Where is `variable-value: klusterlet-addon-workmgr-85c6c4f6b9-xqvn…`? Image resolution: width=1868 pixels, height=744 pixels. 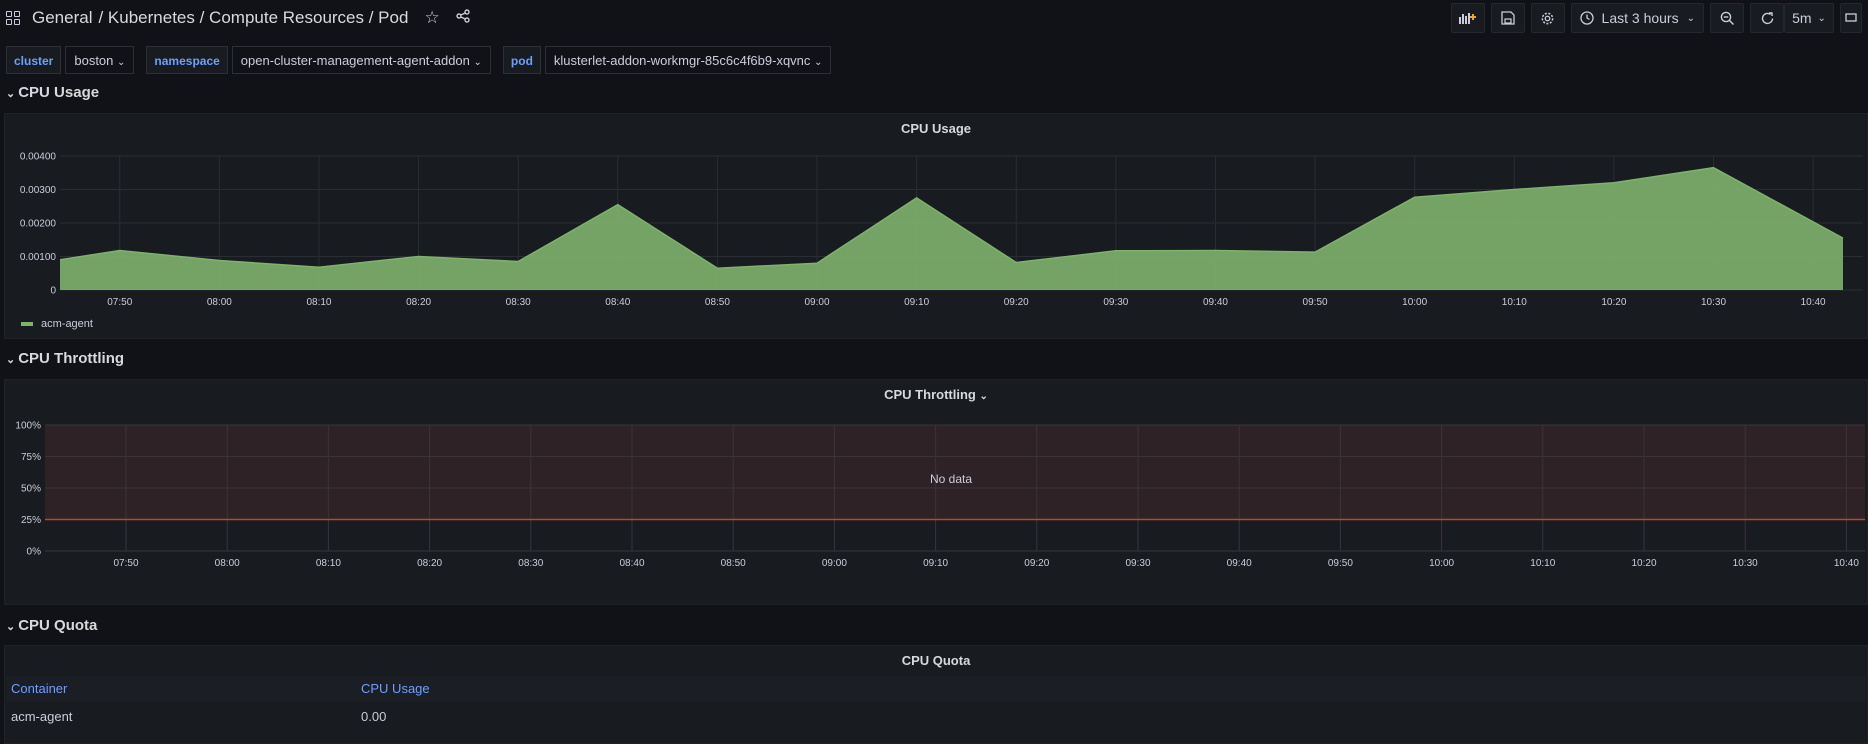 variable-value: klusterlet-addon-workmgr-85c6c4f6b9-xqvn… is located at coordinates (682, 60).